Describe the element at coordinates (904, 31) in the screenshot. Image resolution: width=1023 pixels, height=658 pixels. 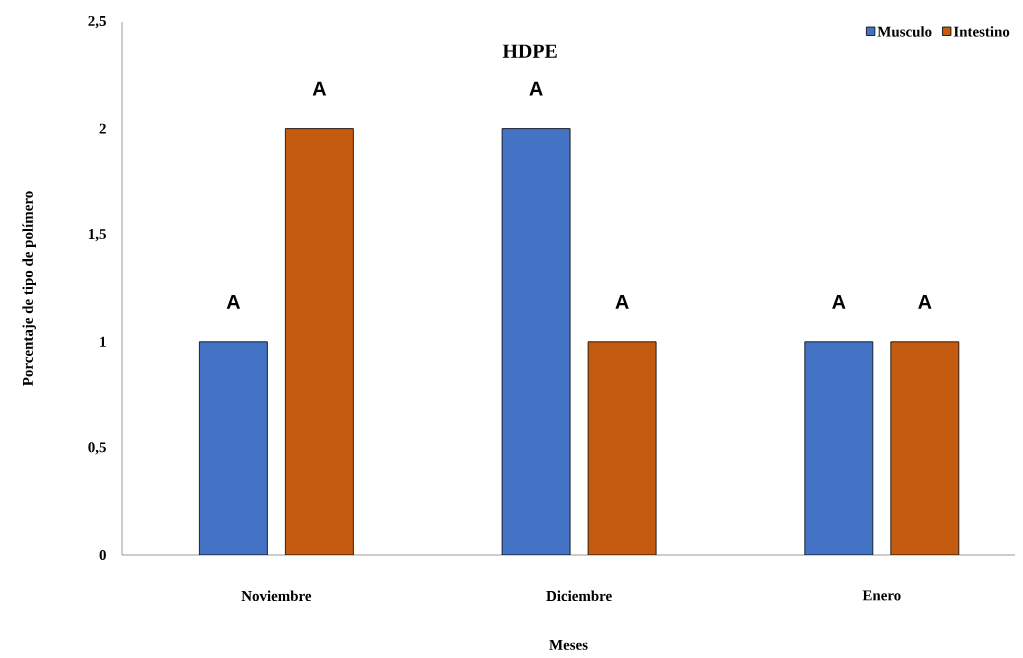
I see `legend-label: Musculo` at that location.